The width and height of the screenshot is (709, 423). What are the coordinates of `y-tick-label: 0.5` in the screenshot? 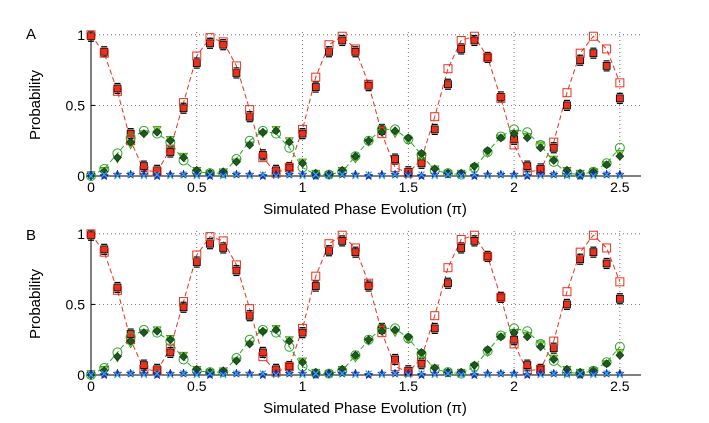 It's located at (76, 304).